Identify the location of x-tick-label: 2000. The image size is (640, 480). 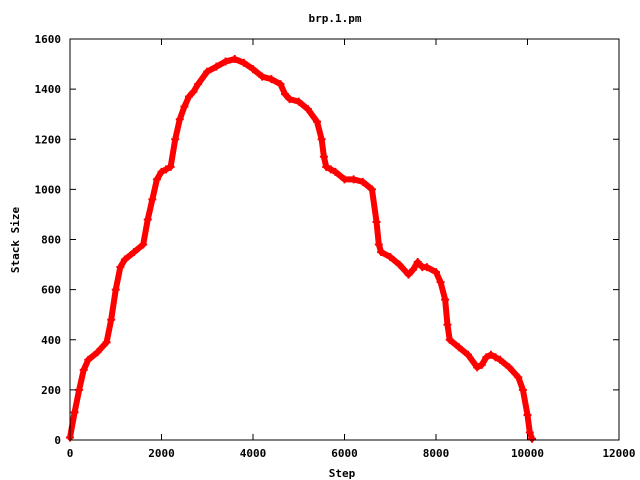
(161, 453).